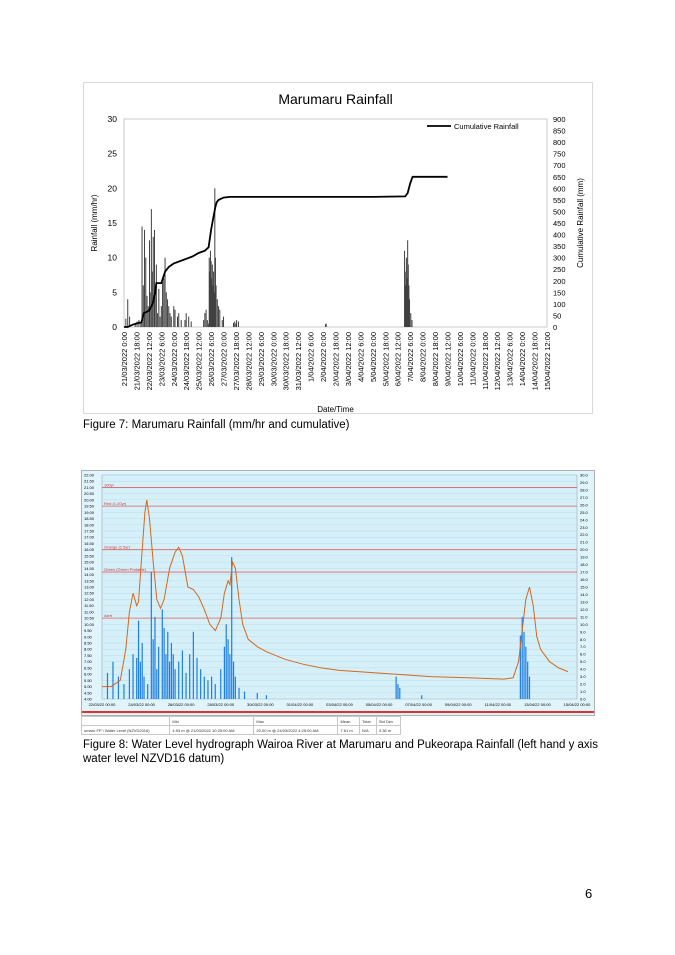  I want to click on x-axis-label: Date/Time, so click(335, 409).